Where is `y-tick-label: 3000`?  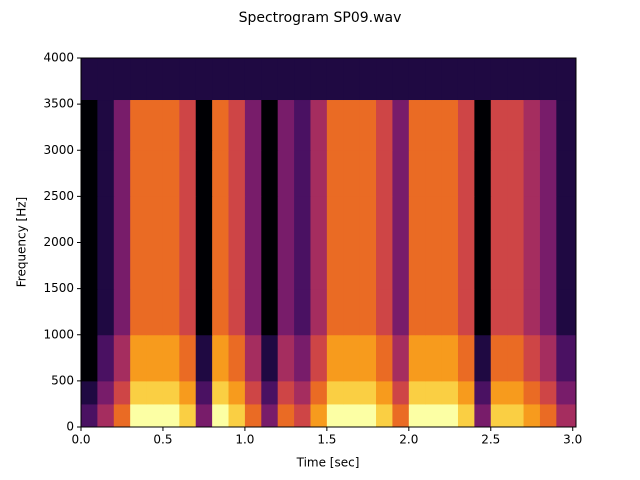 y-tick-label: 3000 is located at coordinates (58, 150).